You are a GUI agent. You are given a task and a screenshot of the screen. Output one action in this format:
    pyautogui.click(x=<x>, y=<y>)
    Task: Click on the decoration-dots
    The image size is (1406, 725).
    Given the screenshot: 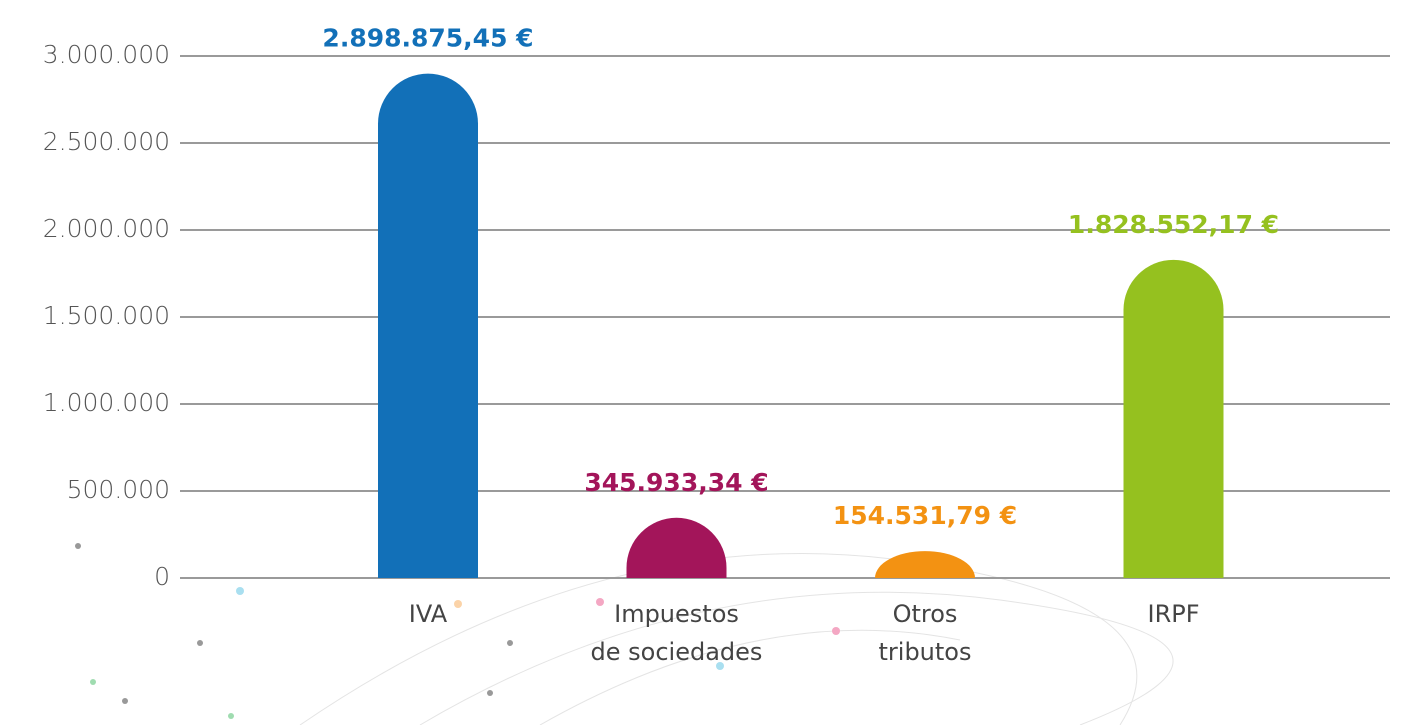 What is the action you would take?
    pyautogui.click(x=457, y=631)
    